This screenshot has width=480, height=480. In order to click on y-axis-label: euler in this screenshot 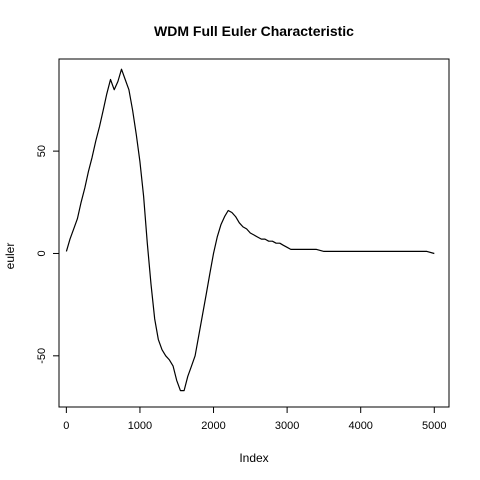, I will do `click(10, 256)`.